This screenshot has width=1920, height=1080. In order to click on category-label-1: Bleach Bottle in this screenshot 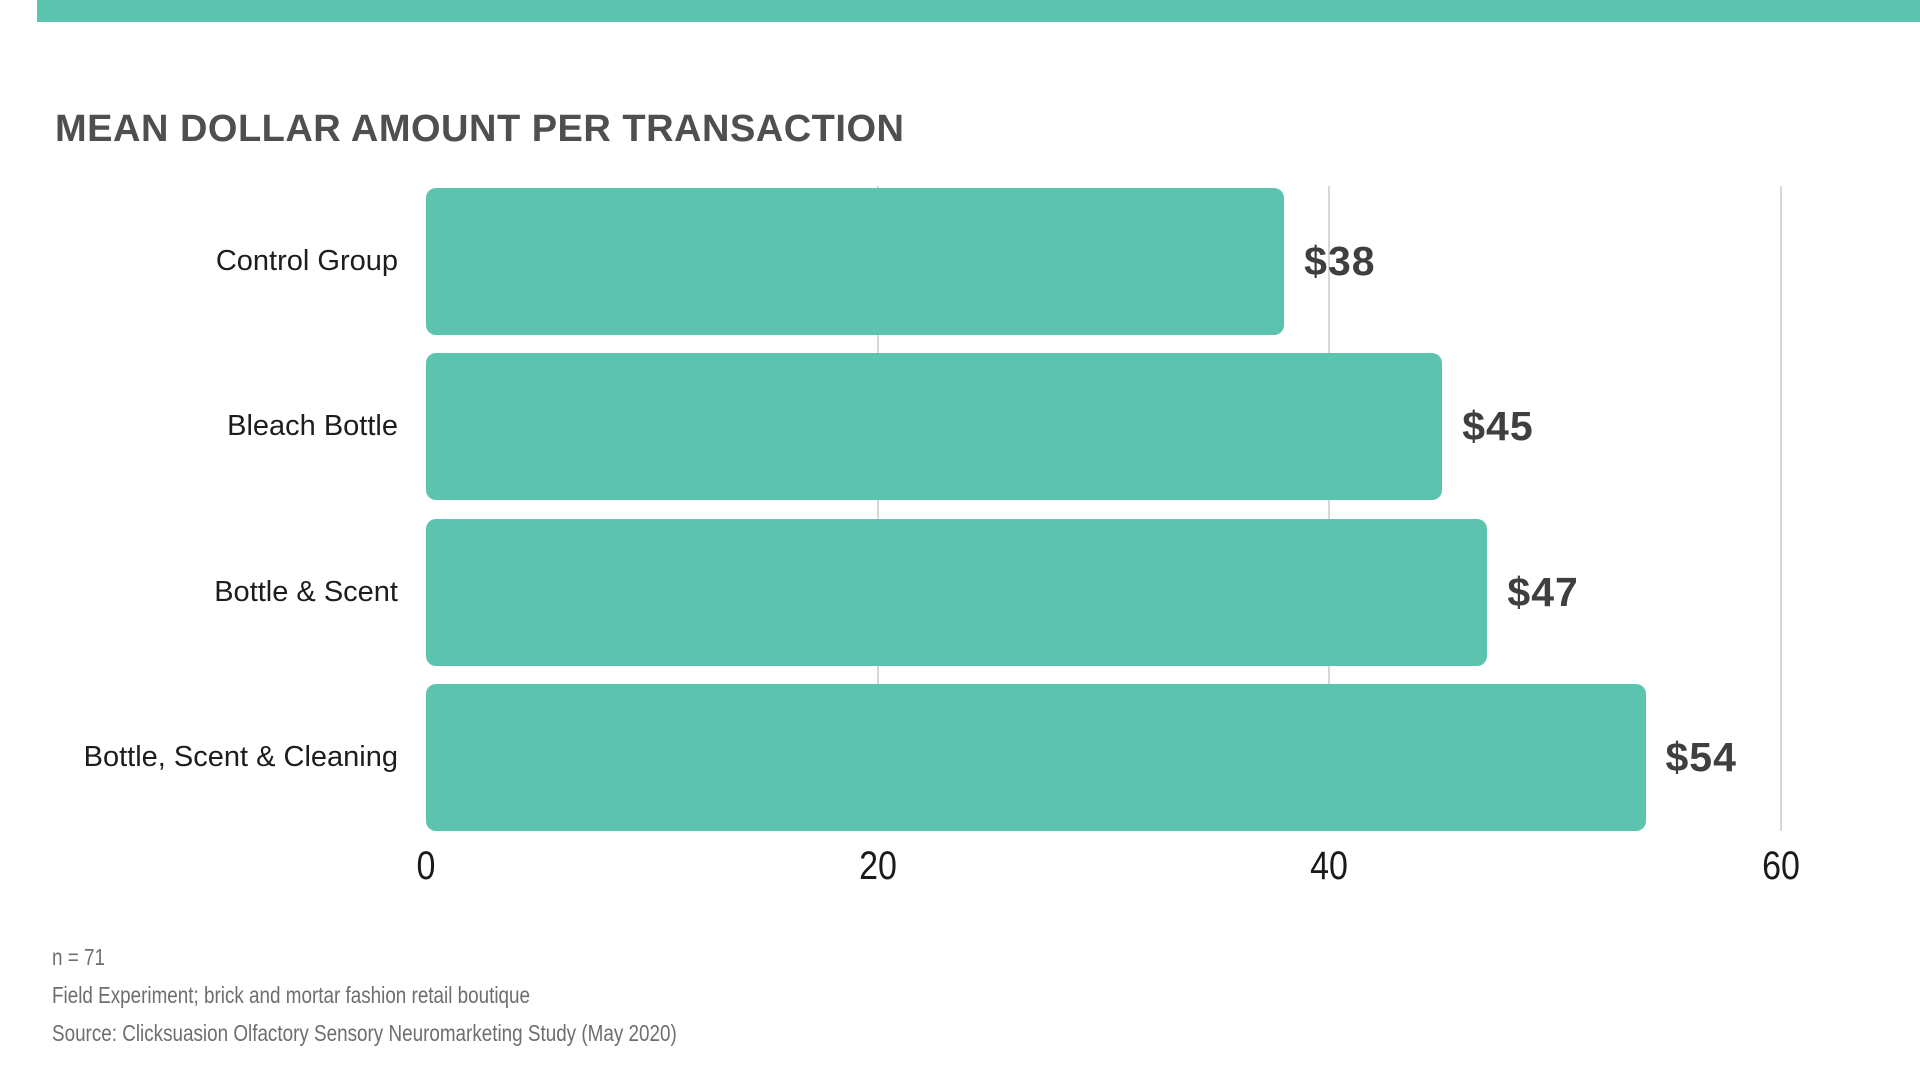, I will do `click(312, 426)`.